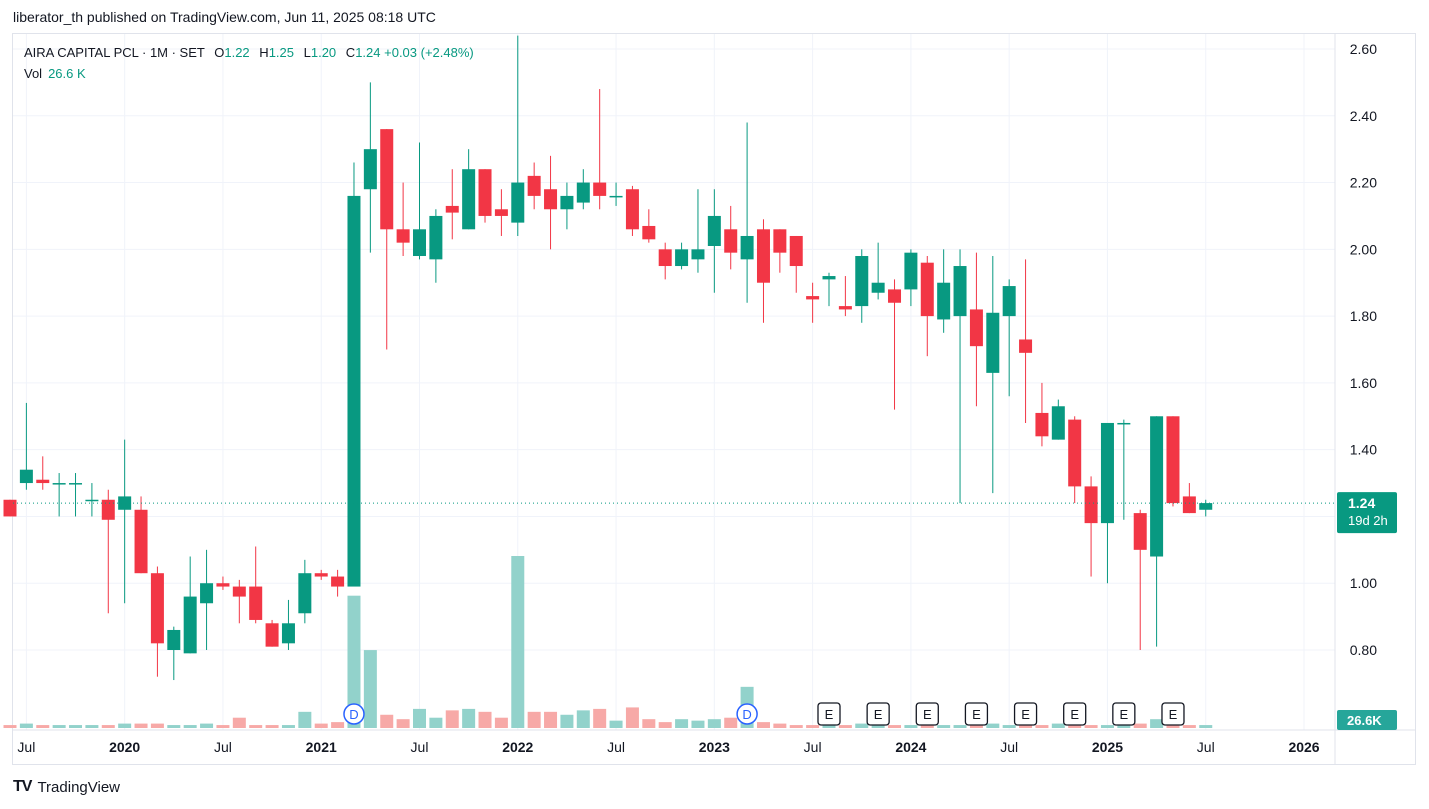 The image size is (1429, 809). I want to click on volume-label: Vol, so click(33, 73).